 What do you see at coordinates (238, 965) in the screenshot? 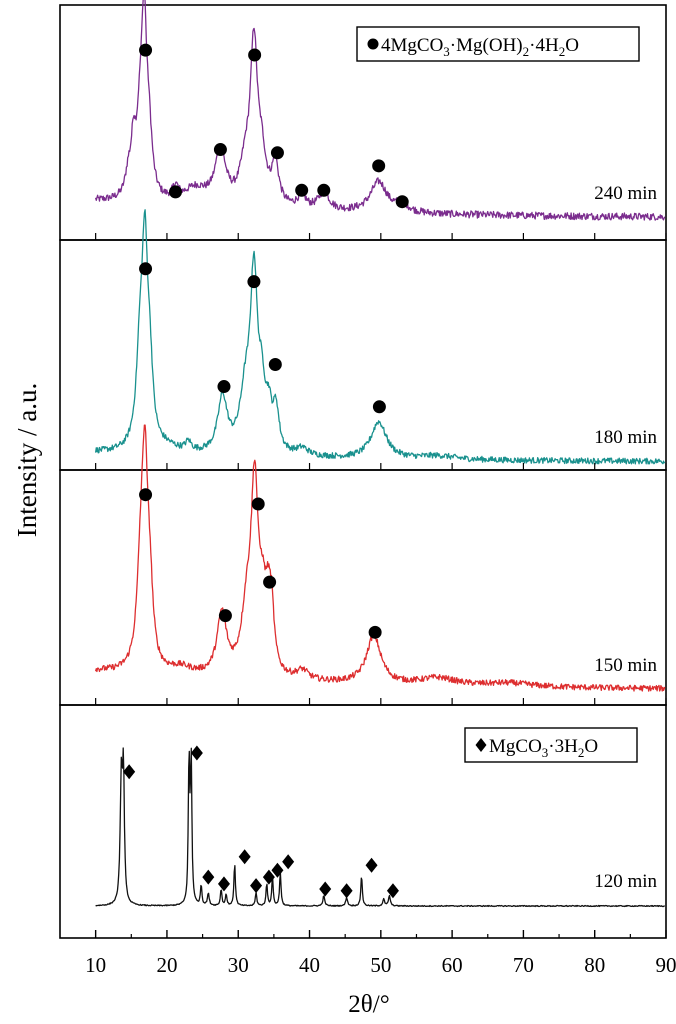
I see `x-tick-label: 30` at bounding box center [238, 965].